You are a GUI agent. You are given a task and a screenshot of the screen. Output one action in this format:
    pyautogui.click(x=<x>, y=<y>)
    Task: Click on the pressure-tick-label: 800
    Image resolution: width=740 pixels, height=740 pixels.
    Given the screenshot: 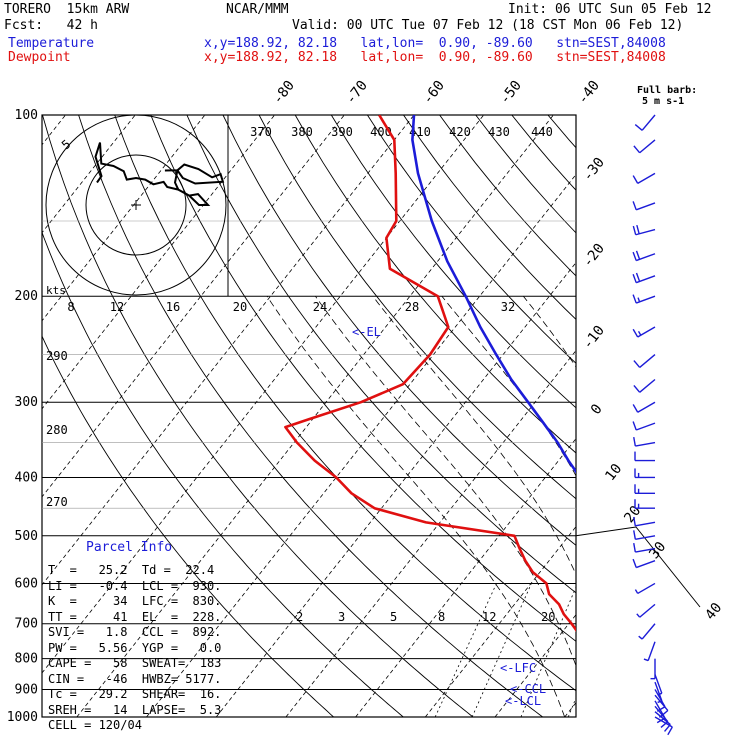 What is the action you would take?
    pyautogui.click(x=26, y=659)
    